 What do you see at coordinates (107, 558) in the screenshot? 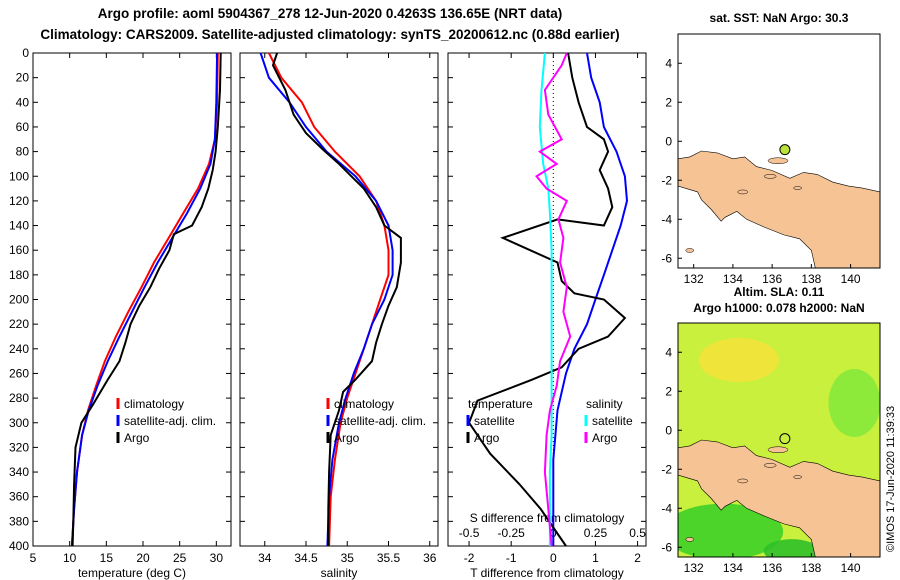
I see `temperature-xtick-label: 15` at bounding box center [107, 558].